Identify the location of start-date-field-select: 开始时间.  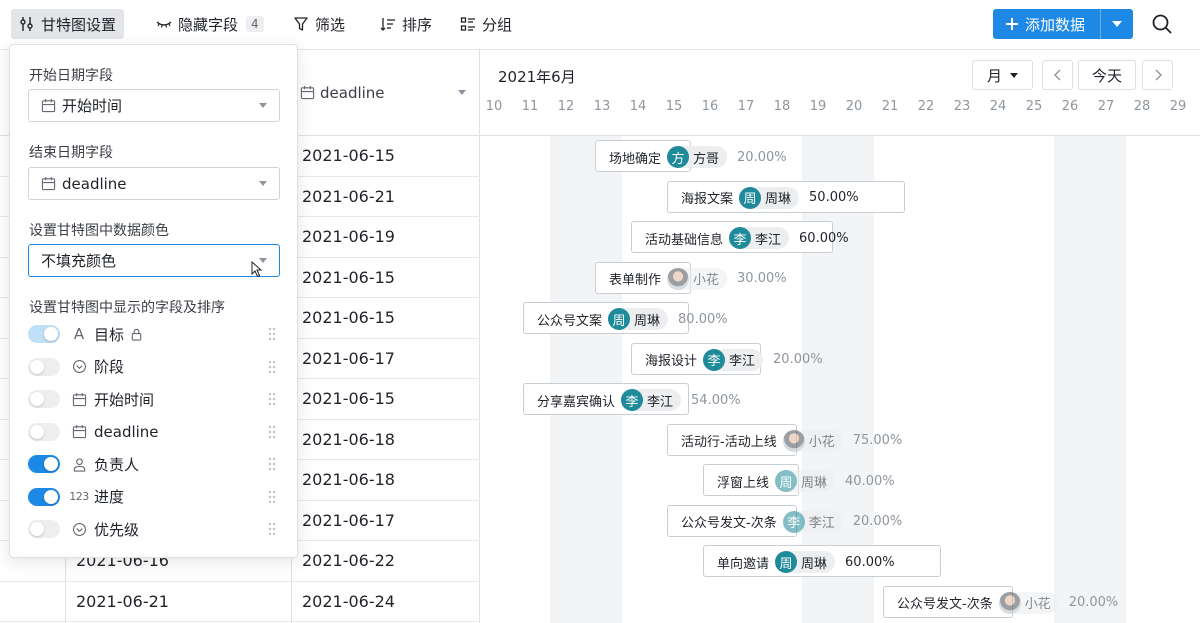
(154, 105).